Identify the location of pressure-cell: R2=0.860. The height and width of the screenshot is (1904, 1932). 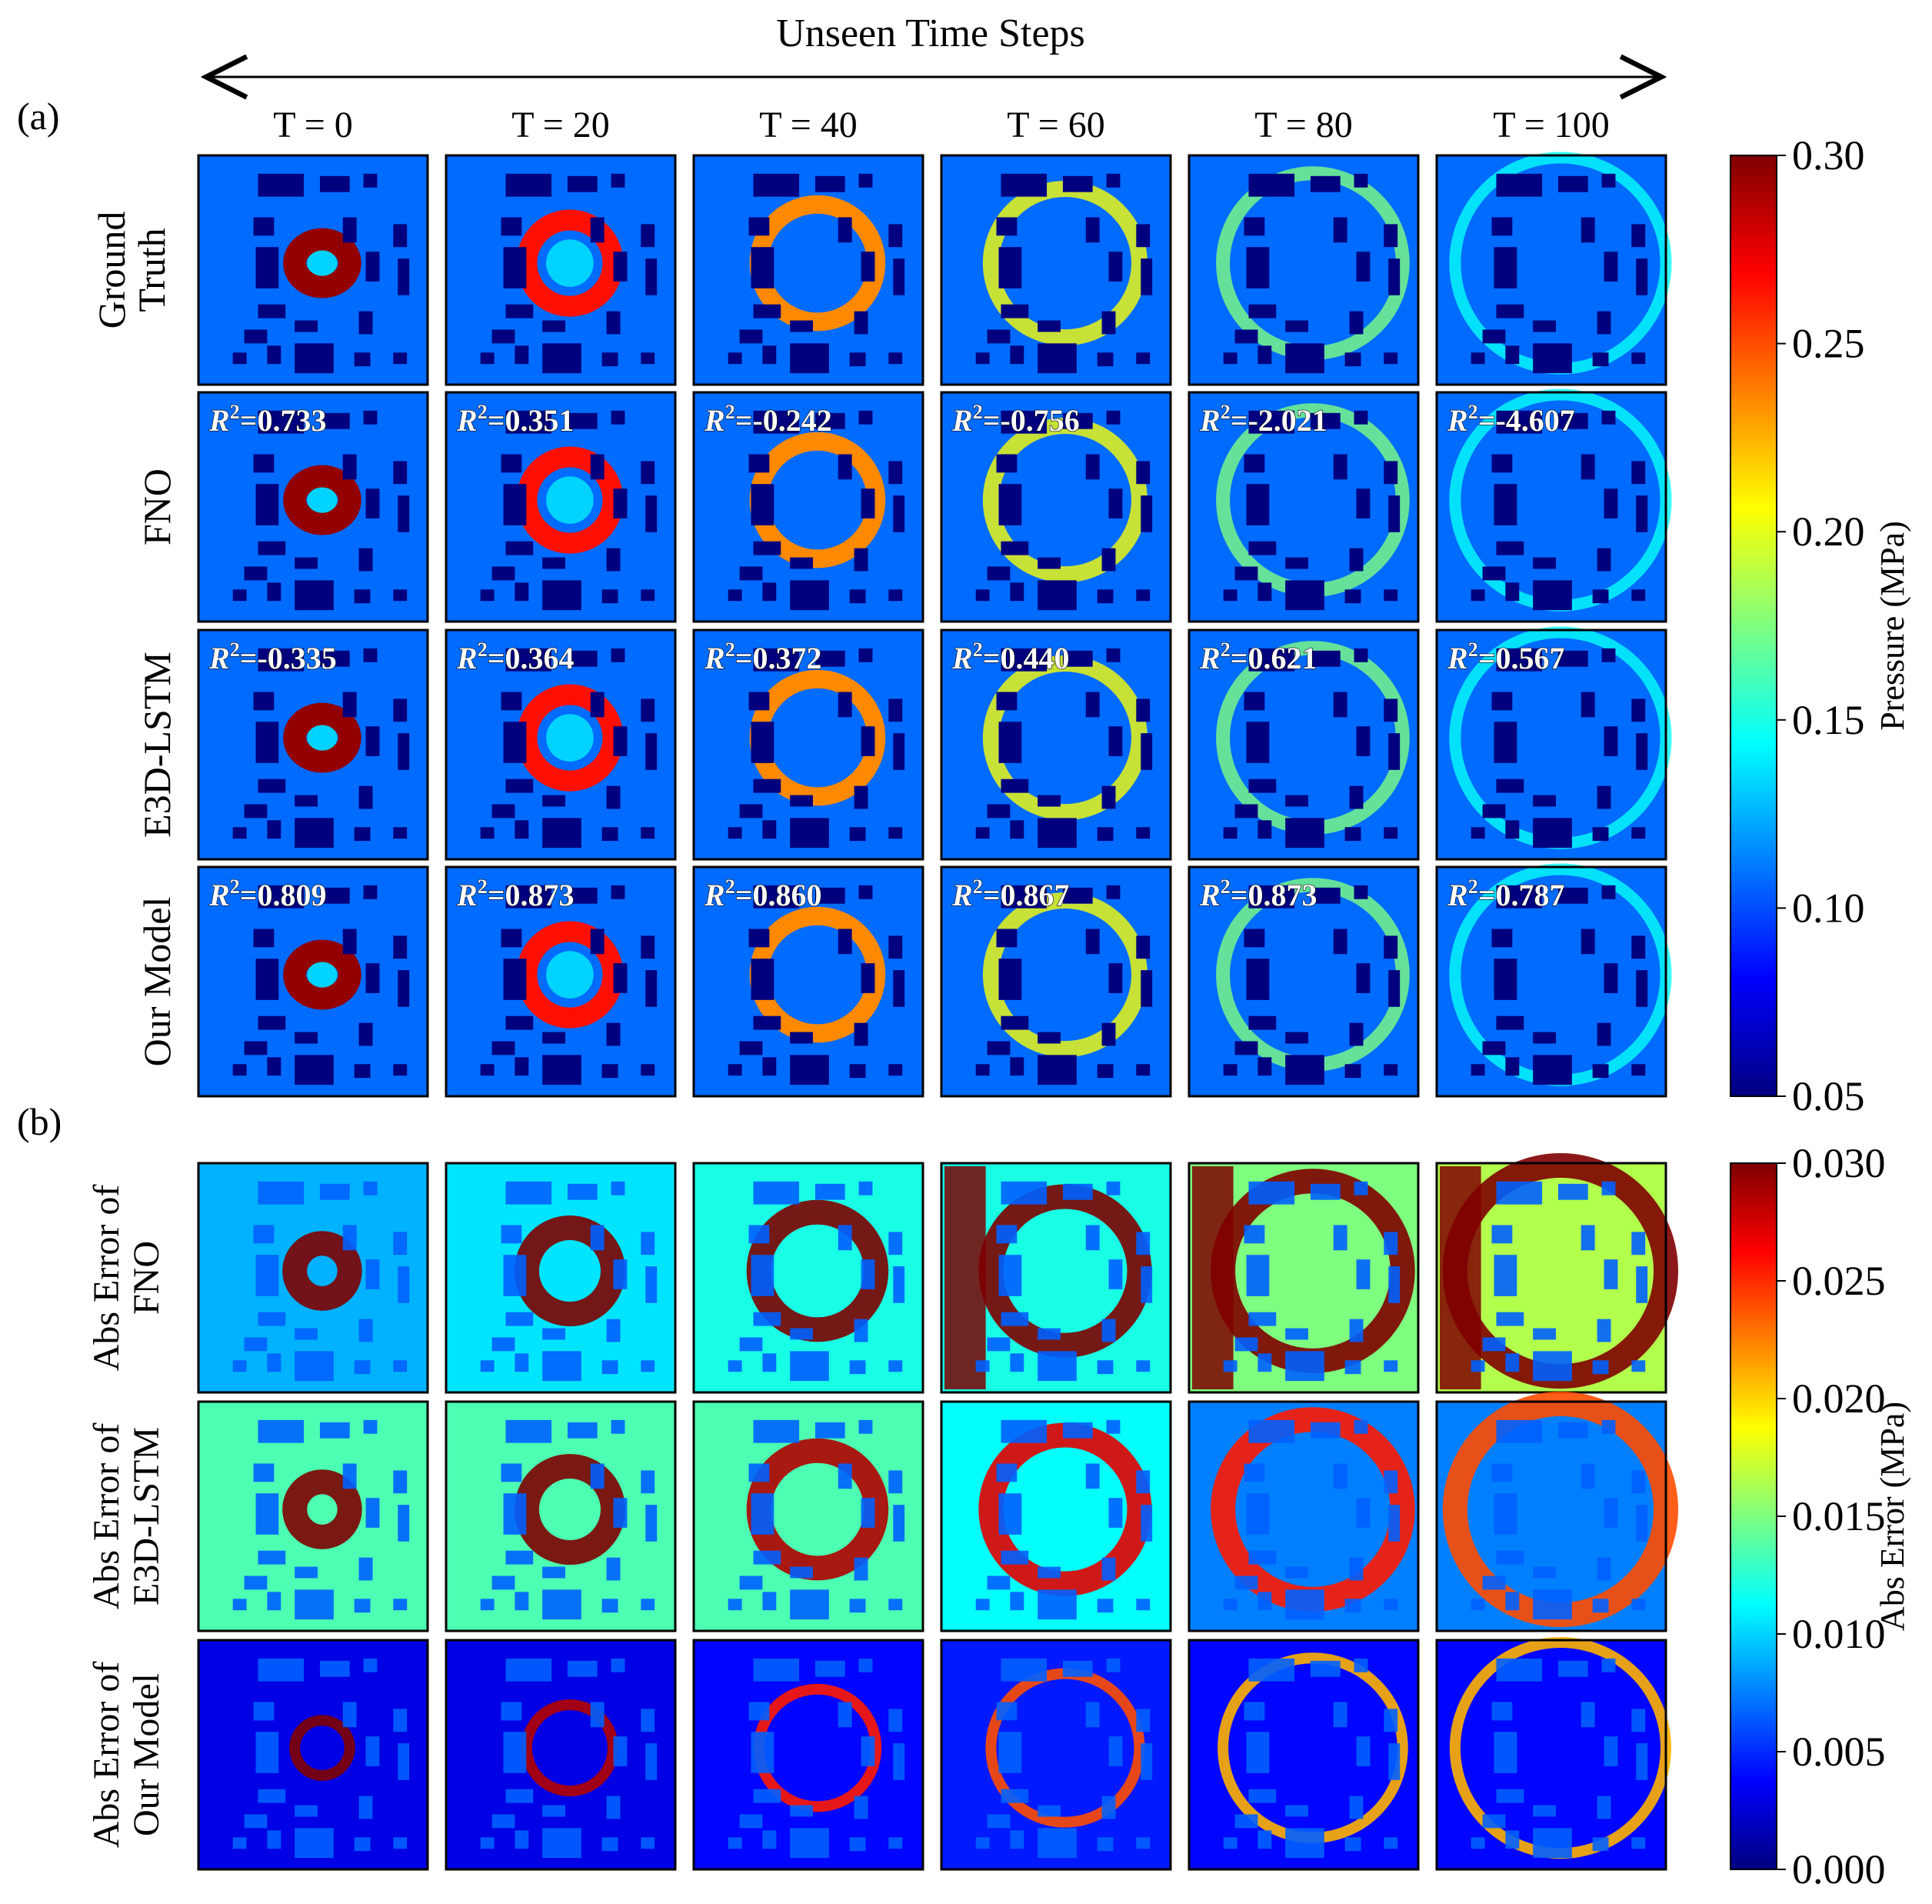
(808, 981).